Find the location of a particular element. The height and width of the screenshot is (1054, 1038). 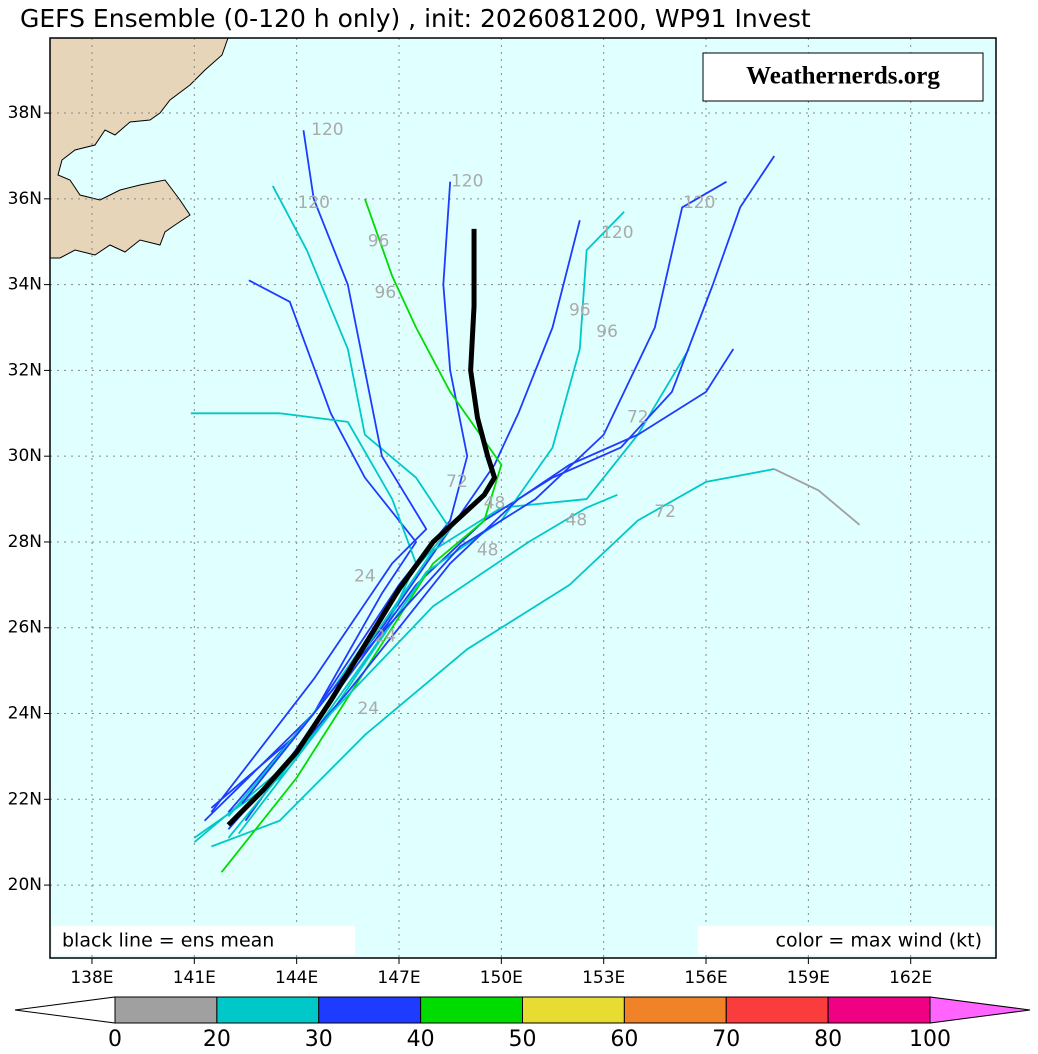

y-tick-label: 32N is located at coordinates (25, 370).